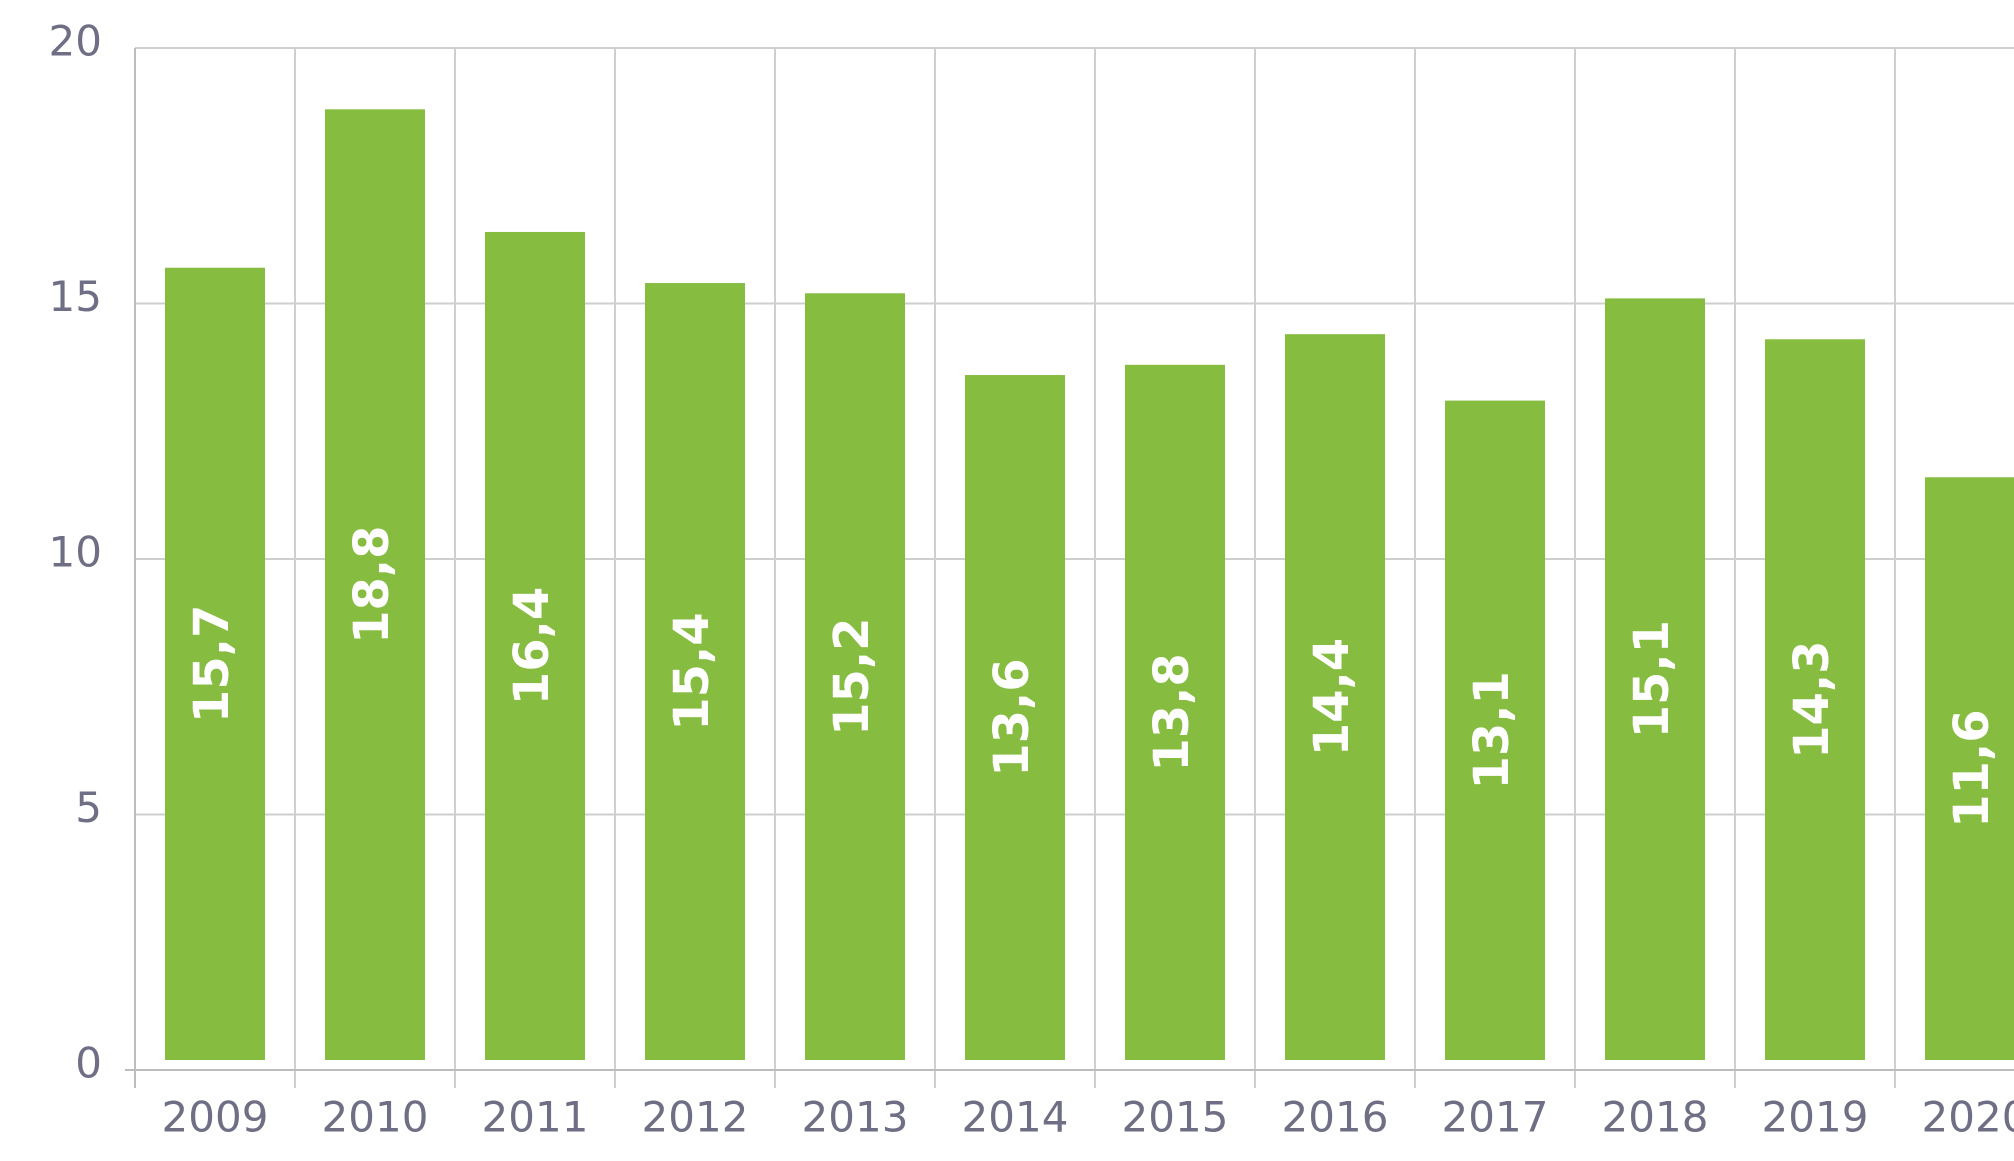 The height and width of the screenshot is (1161, 2014). Describe the element at coordinates (535, 1117) in the screenshot. I see `x-tick-label: 2011` at that location.